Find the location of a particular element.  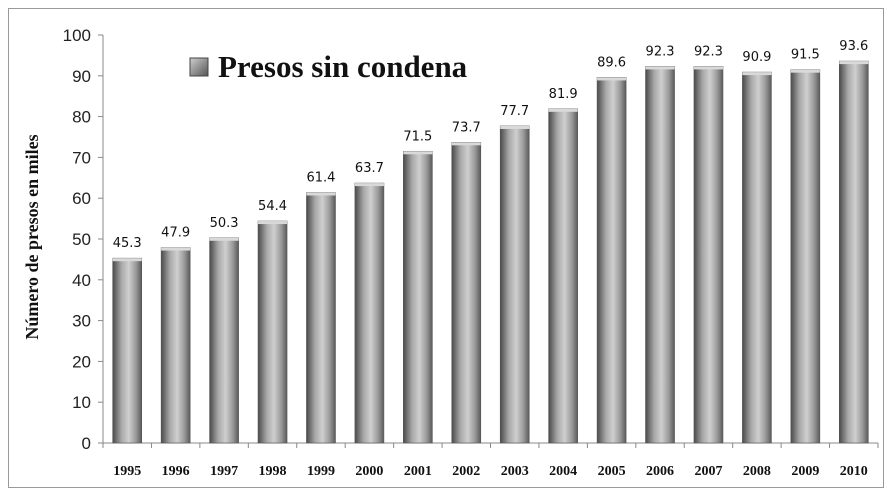

y-tick-label: 20 is located at coordinates (81, 361).